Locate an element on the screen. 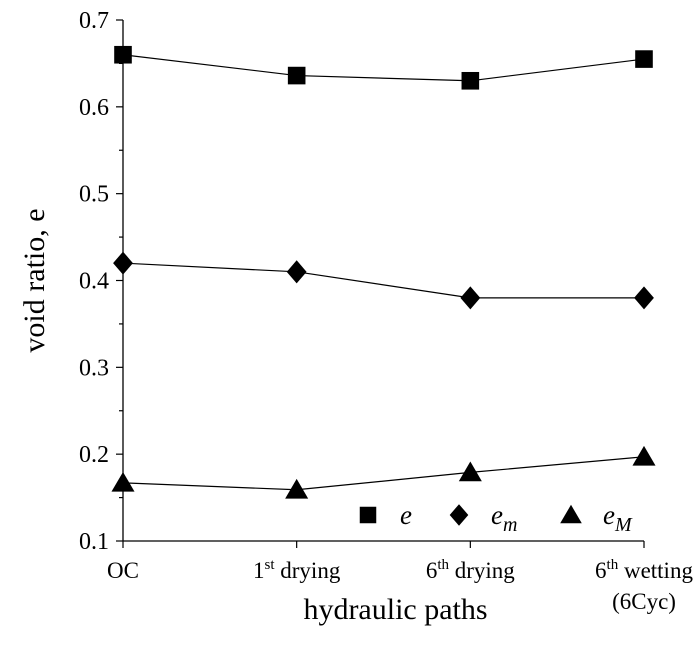 The width and height of the screenshot is (697, 648). x-ticks: OC 1st drying 6th drying 6th wetting(6Cyc) is located at coordinates (400, 577).